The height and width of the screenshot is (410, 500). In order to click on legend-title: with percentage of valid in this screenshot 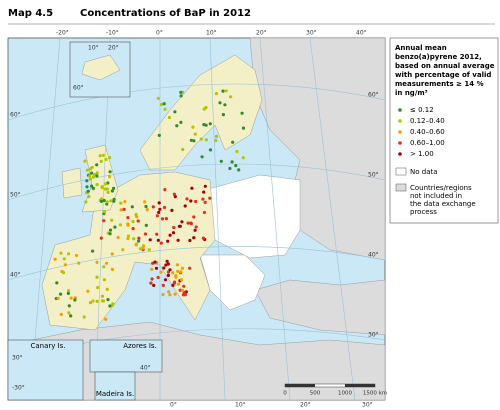, I will do `click(443, 75)`.